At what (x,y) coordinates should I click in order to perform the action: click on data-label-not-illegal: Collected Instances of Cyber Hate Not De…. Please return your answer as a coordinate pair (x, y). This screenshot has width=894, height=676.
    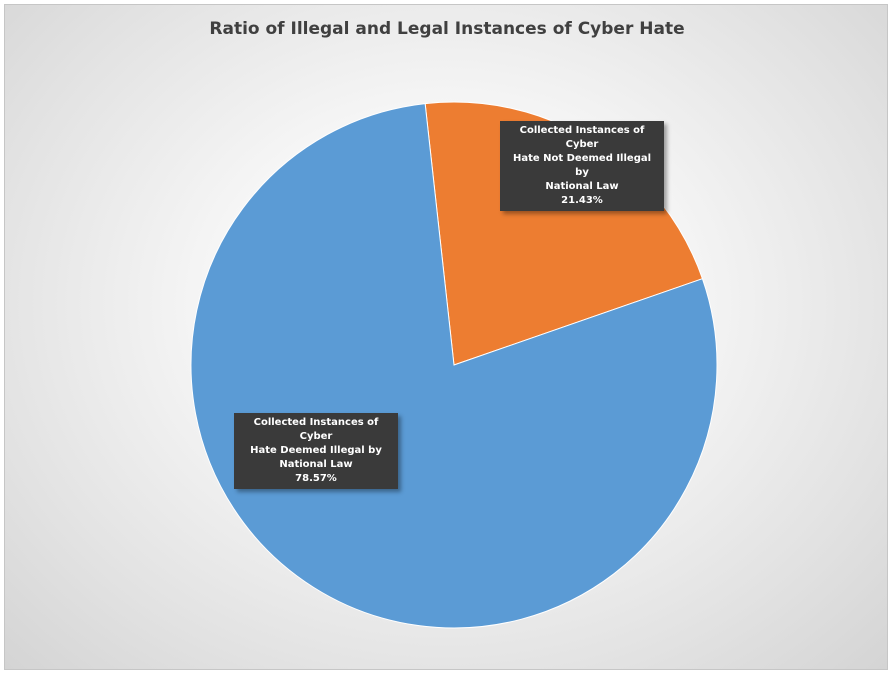
    Looking at the image, I should click on (582, 166).